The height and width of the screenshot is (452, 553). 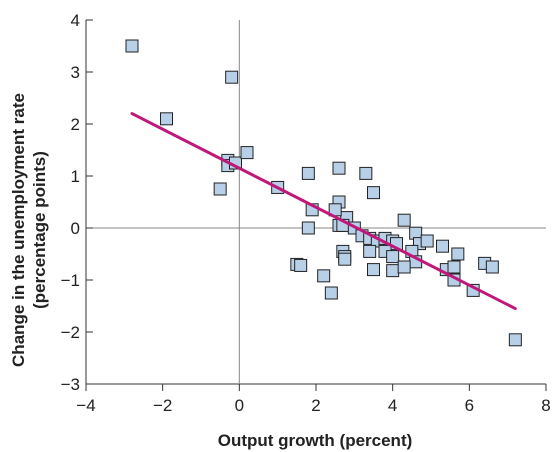 I want to click on x-tick-label: −2, so click(x=162, y=405).